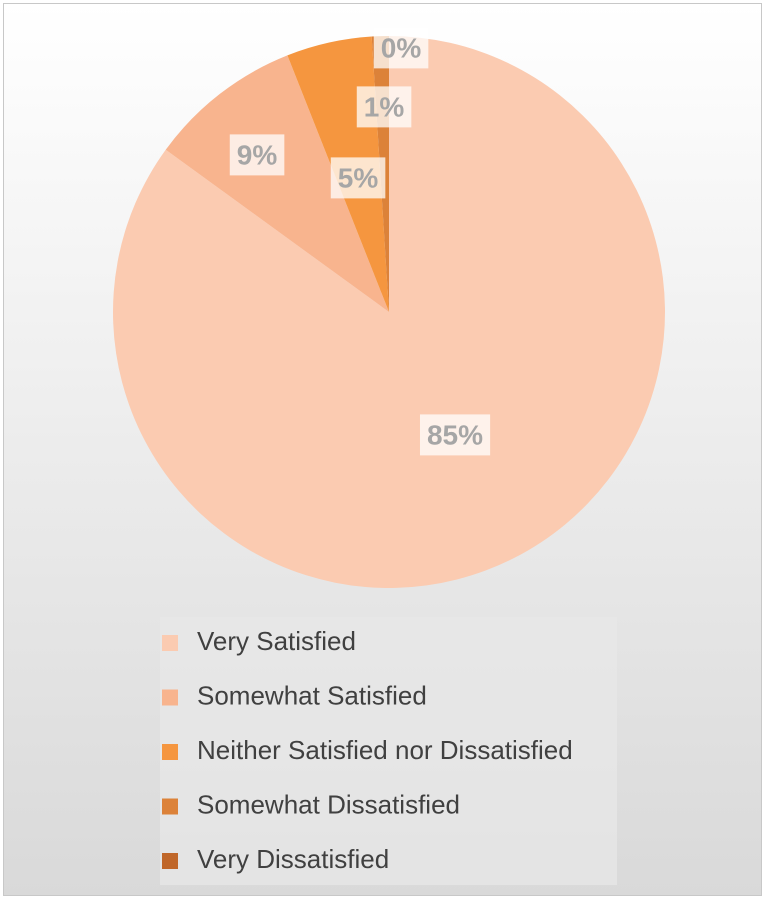 This screenshot has height=899, width=765. I want to click on data-label: 1%, so click(384, 106).